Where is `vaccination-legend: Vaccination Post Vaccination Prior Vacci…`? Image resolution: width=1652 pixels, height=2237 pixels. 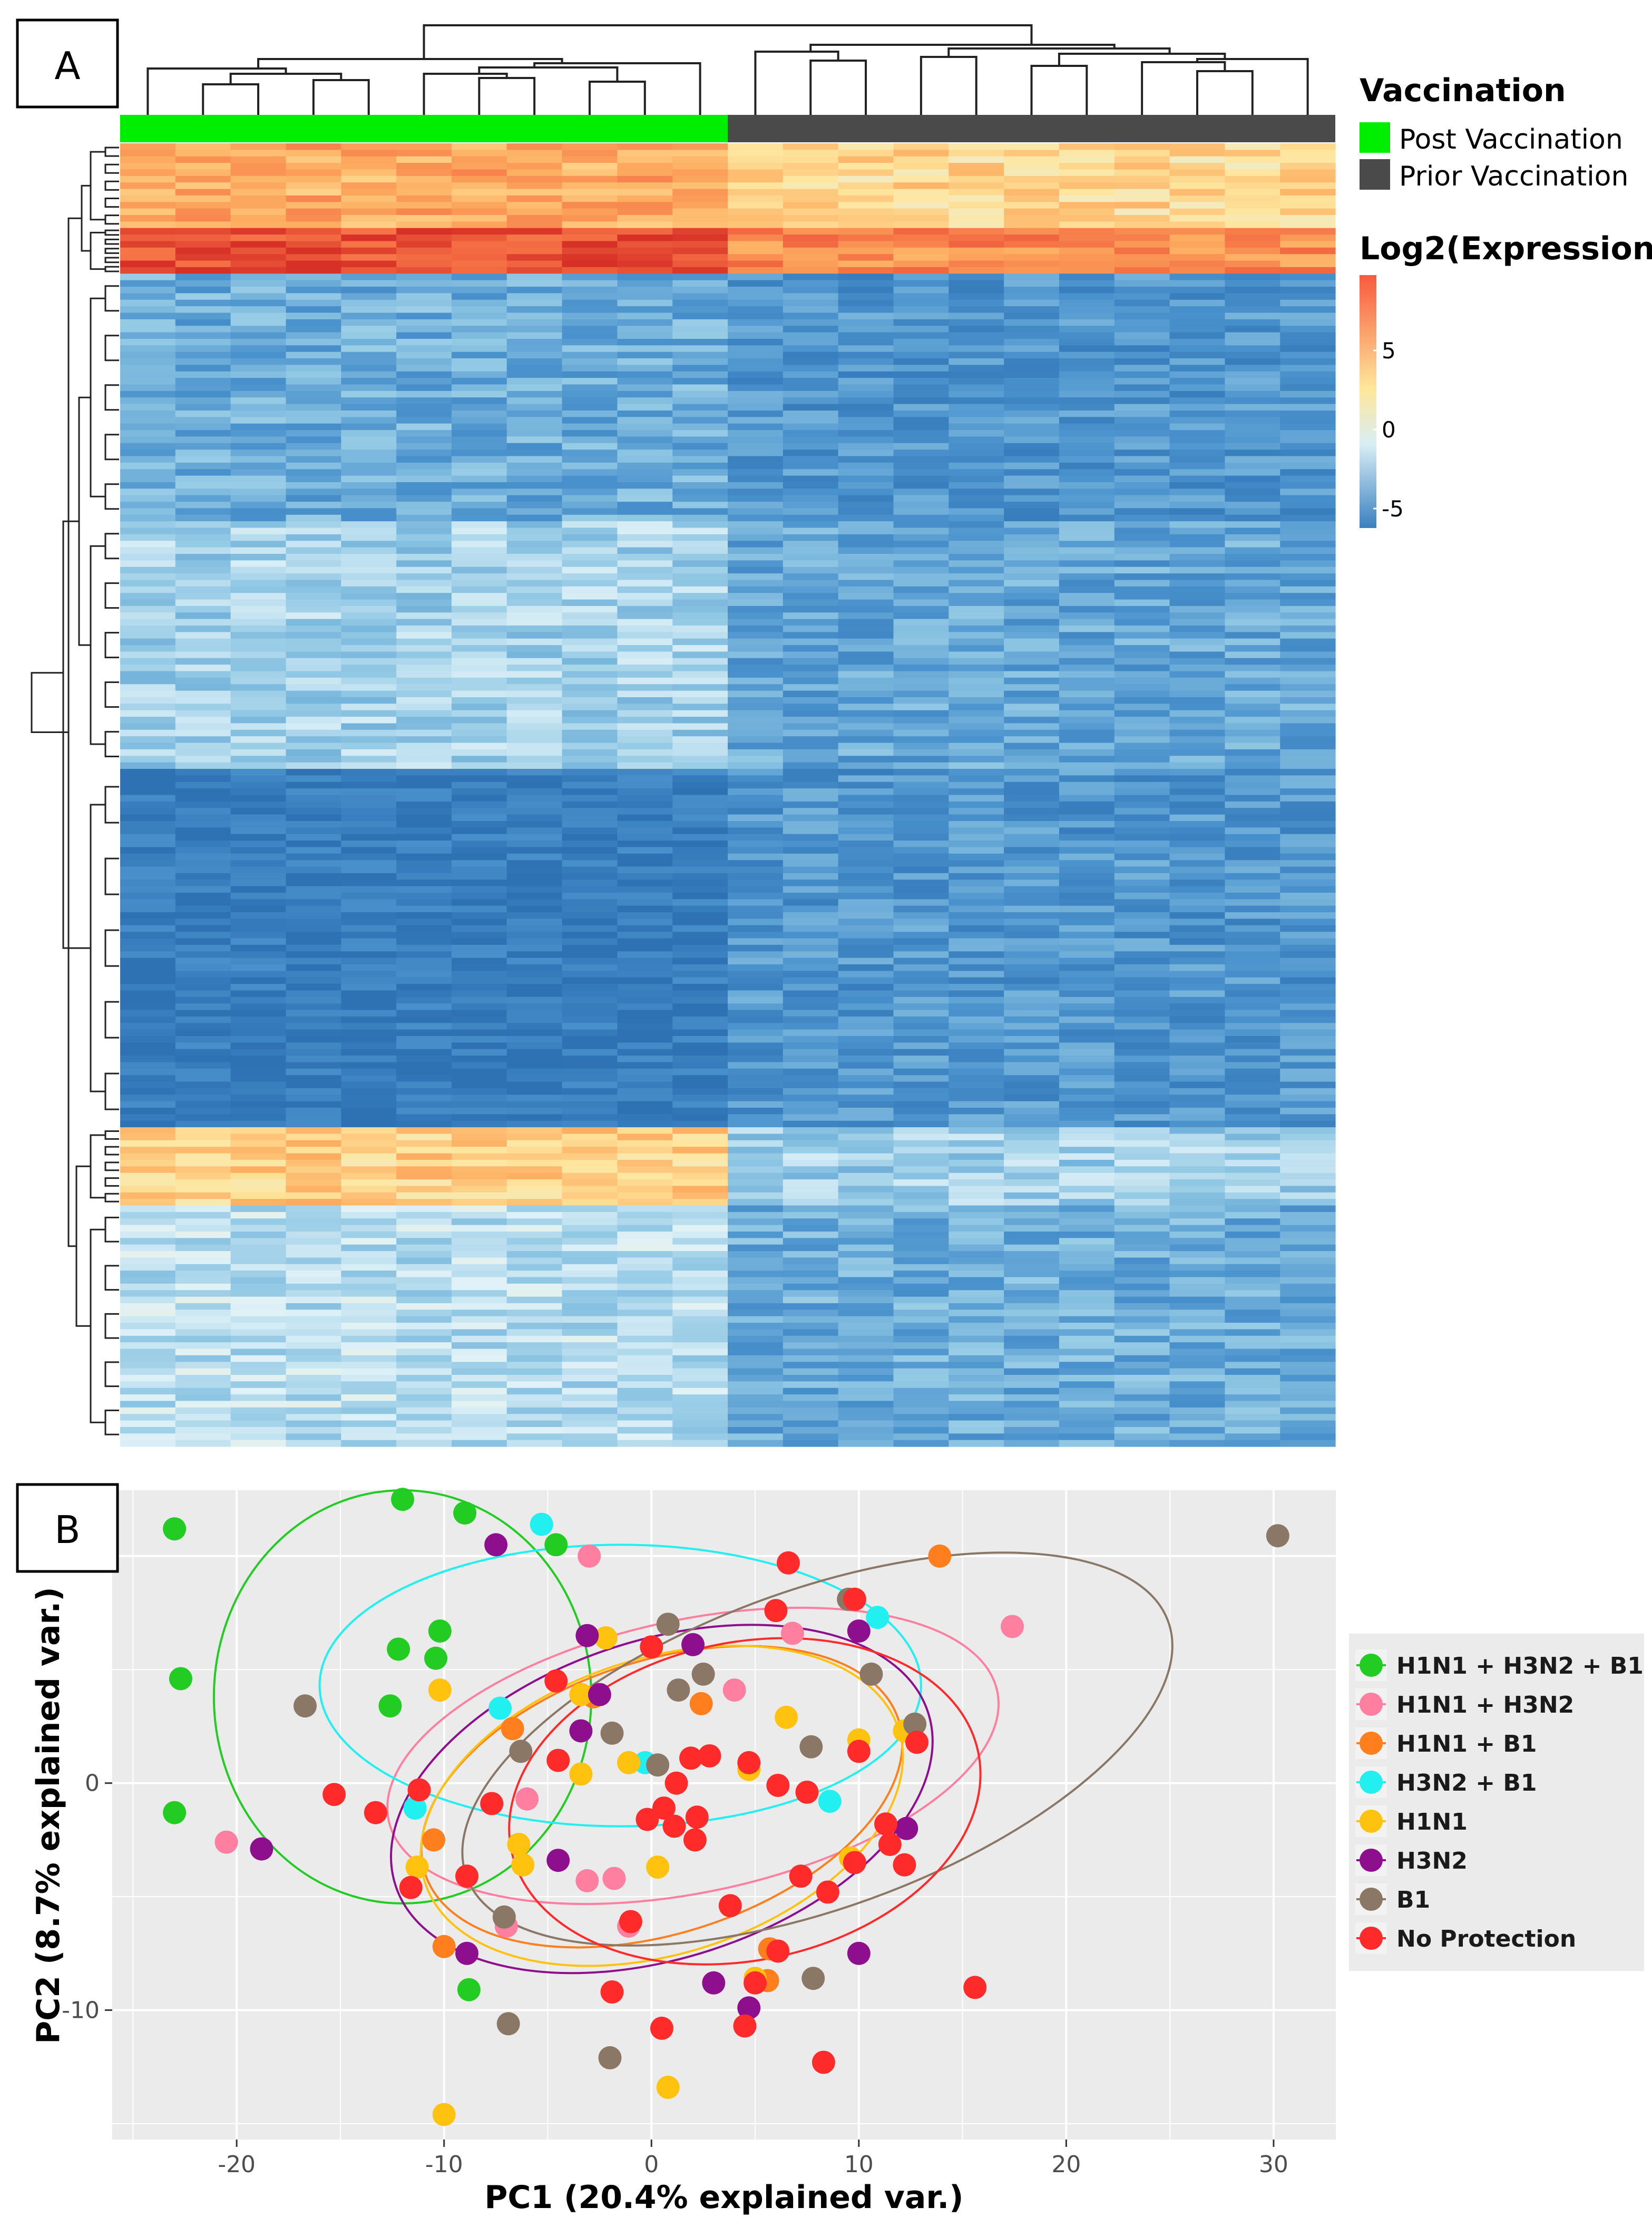
vaccination-legend: Vaccination Post Vaccination Prior Vacci… is located at coordinates (1494, 132).